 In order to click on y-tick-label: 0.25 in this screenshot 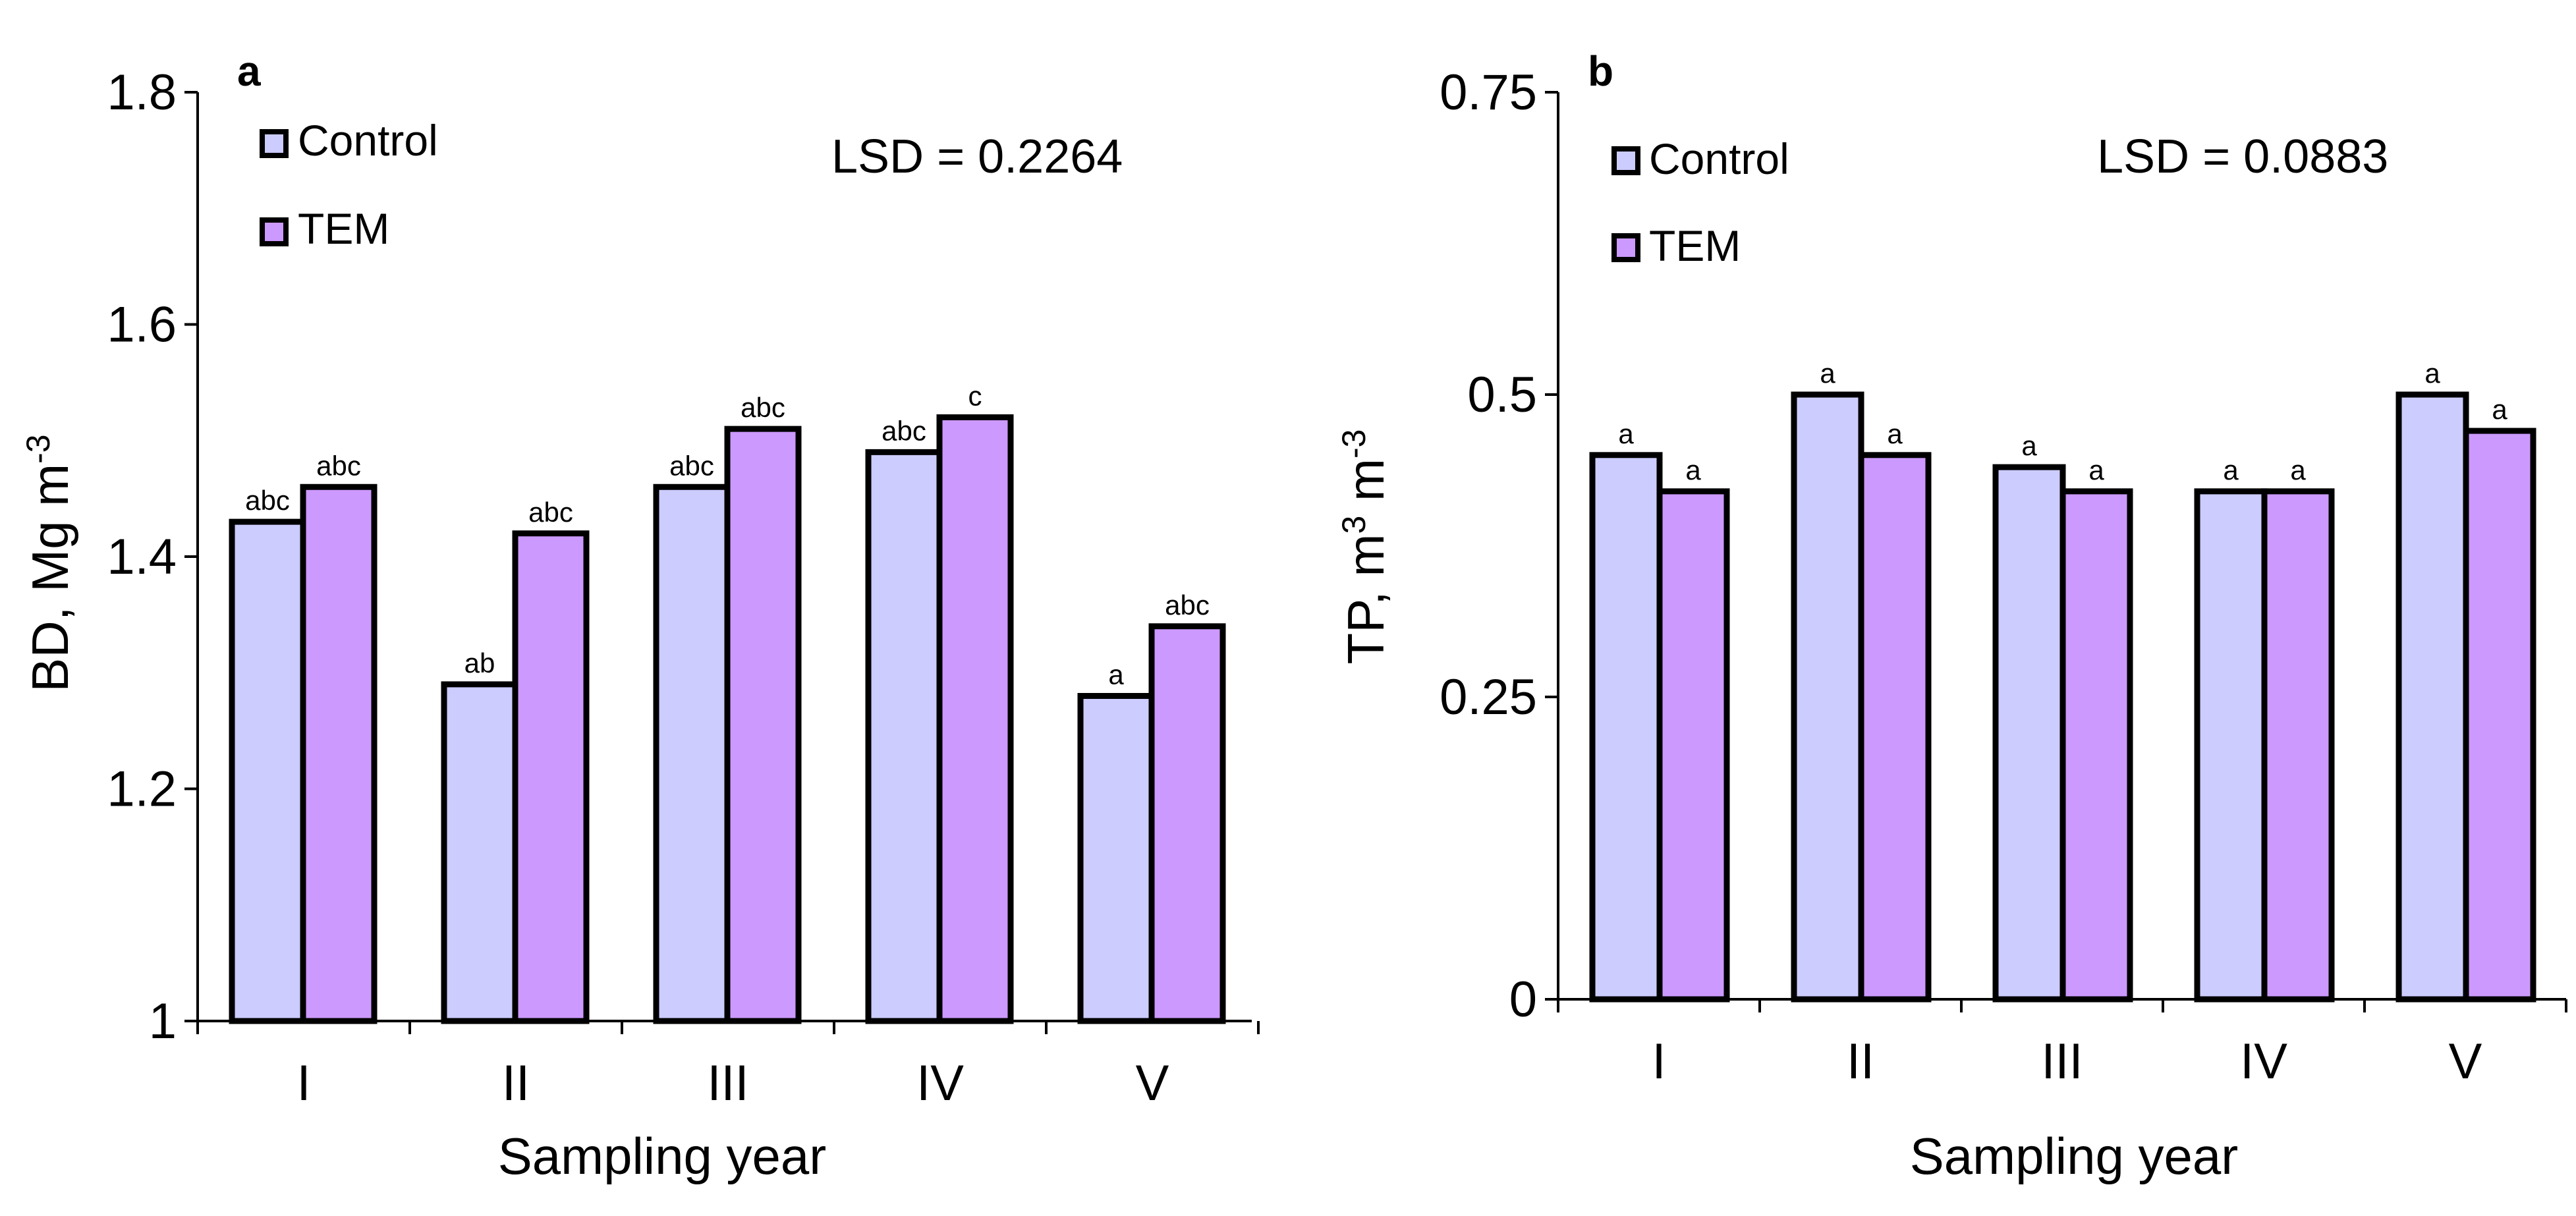, I will do `click(1488, 697)`.